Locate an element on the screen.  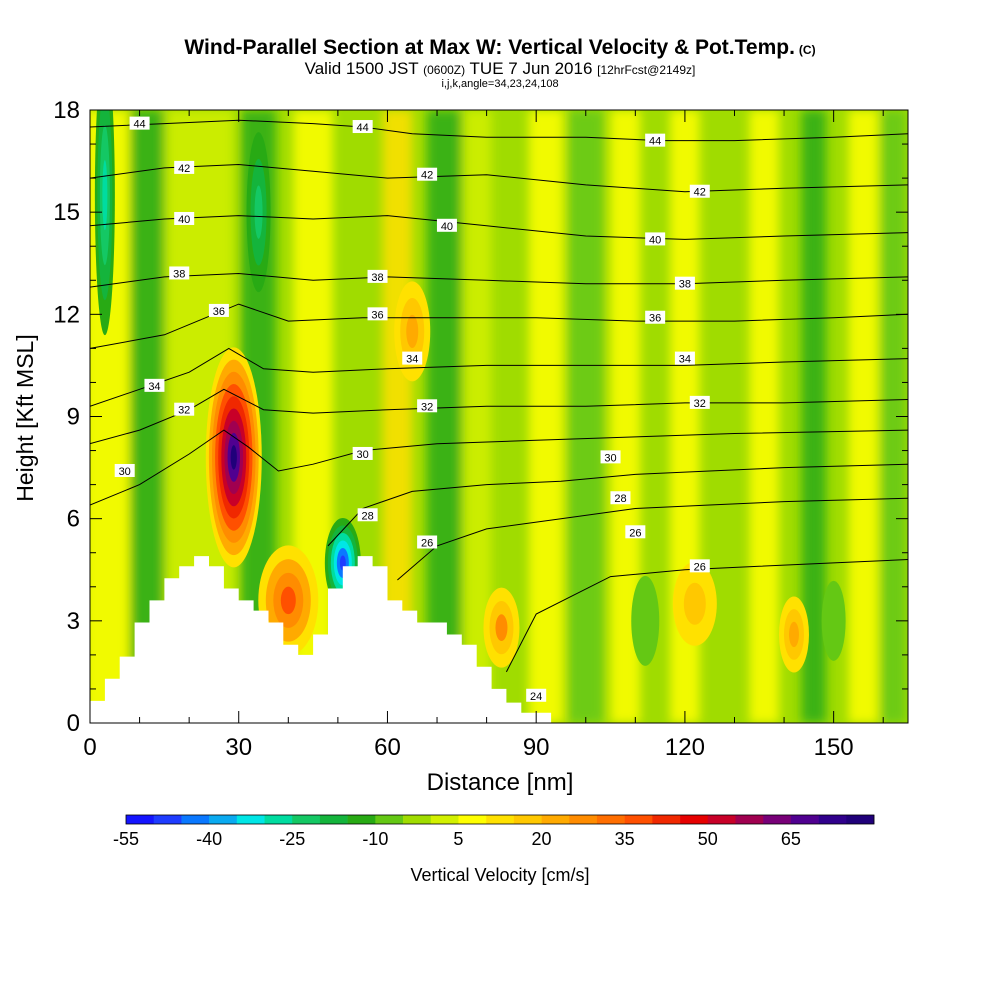
colorbar: -55 -40 -25 -10 5 20 35 50 65 is located at coordinates (494, 831).